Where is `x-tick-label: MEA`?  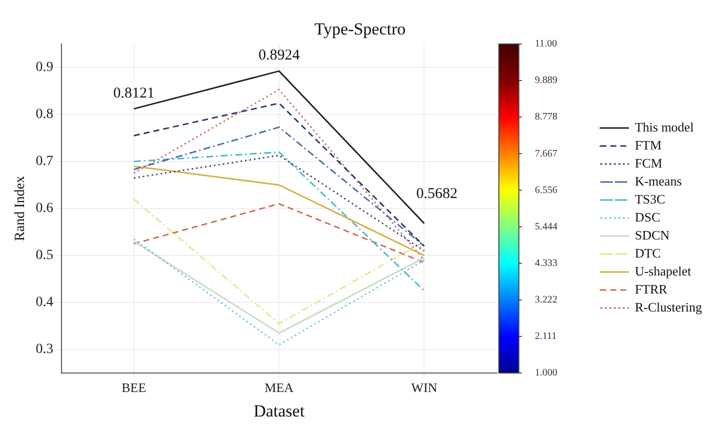
x-tick-label: MEA is located at coordinates (279, 388).